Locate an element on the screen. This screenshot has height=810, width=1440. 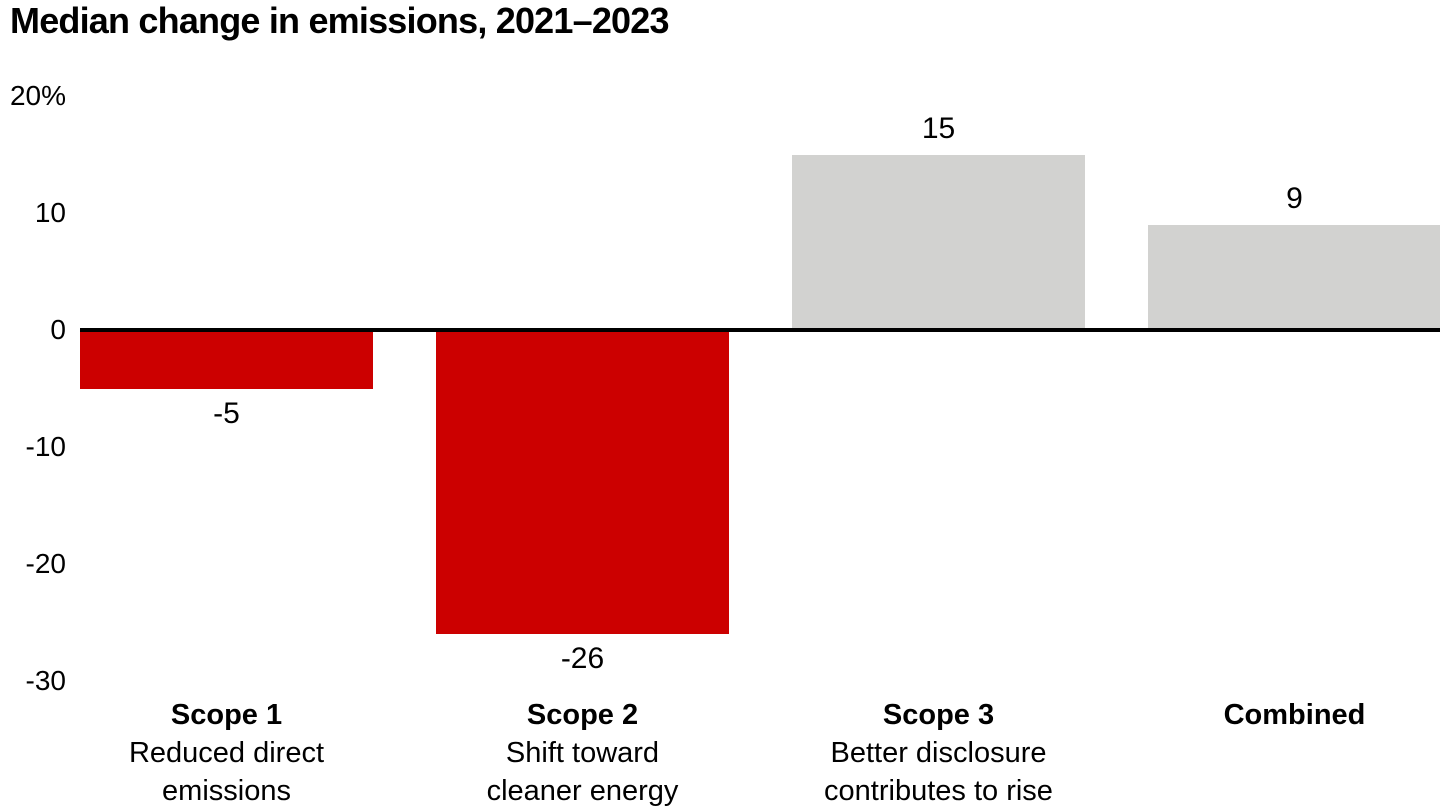
category-label-scope-2: Scope 2 Shift toward cleaner energy is located at coordinates (583, 753).